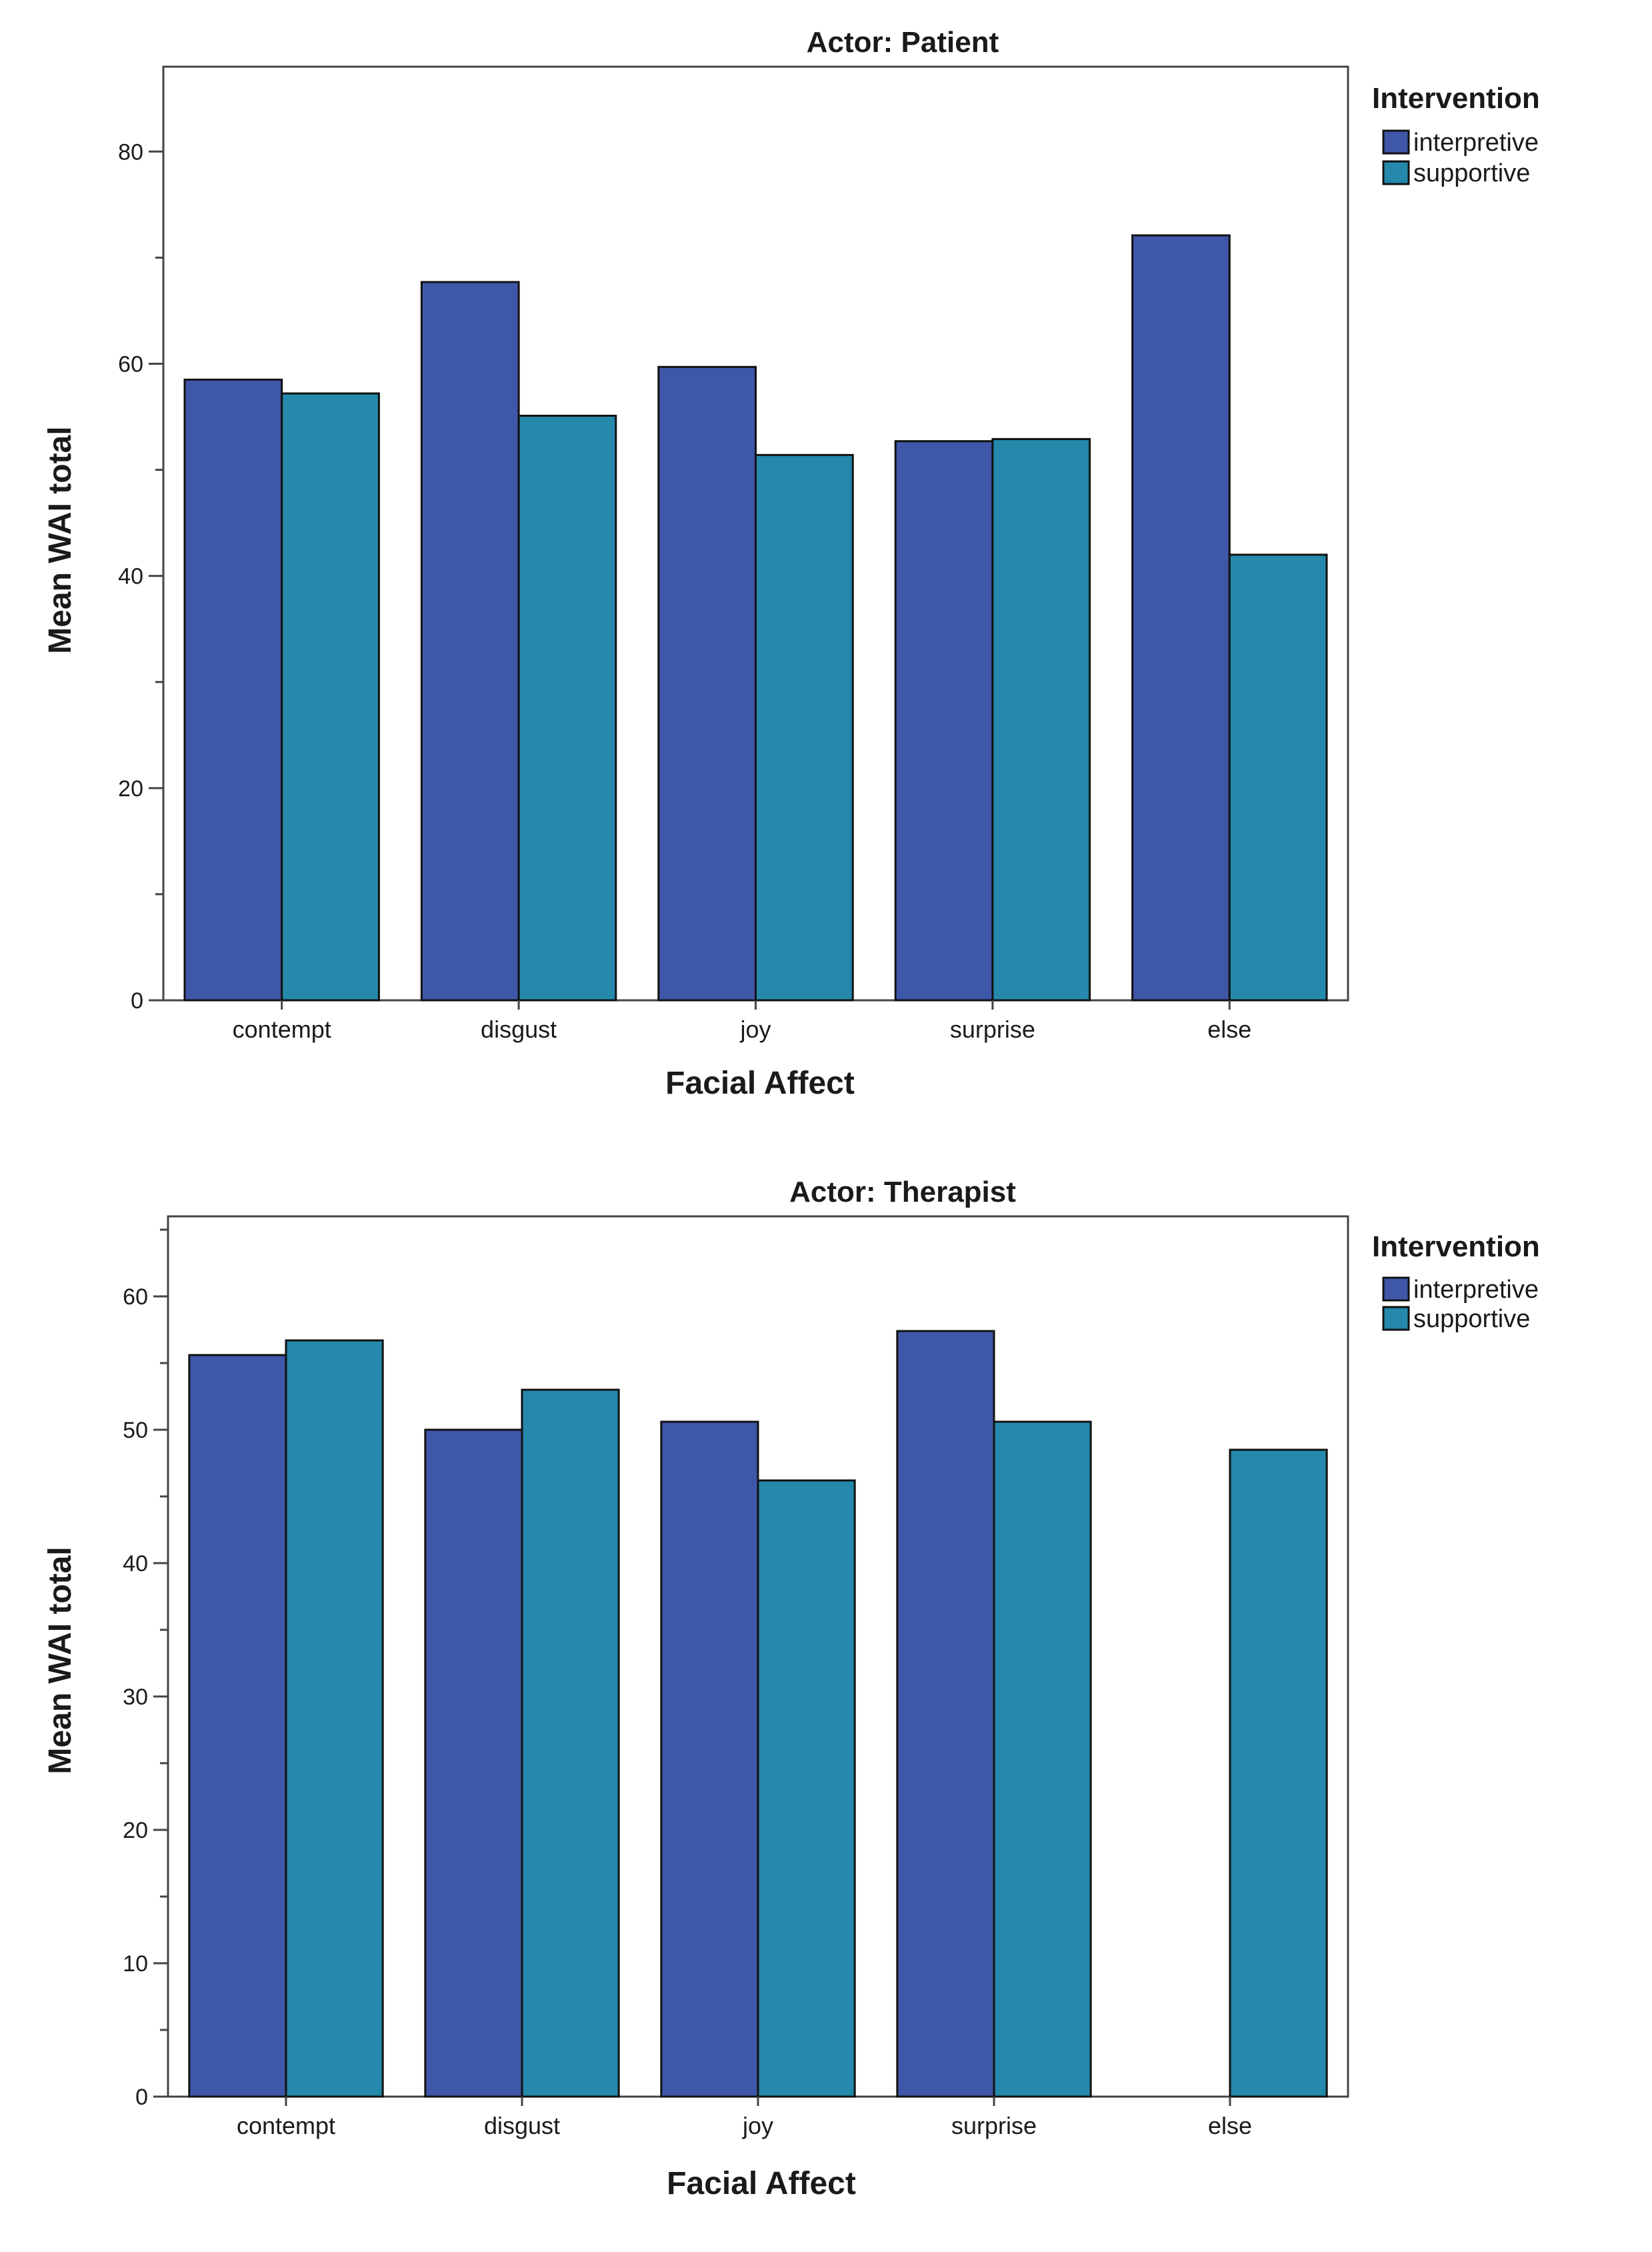  What do you see at coordinates (145, 1669) in the screenshot?
I see `y-axis: 0 10 20 30 40 50 60` at bounding box center [145, 1669].